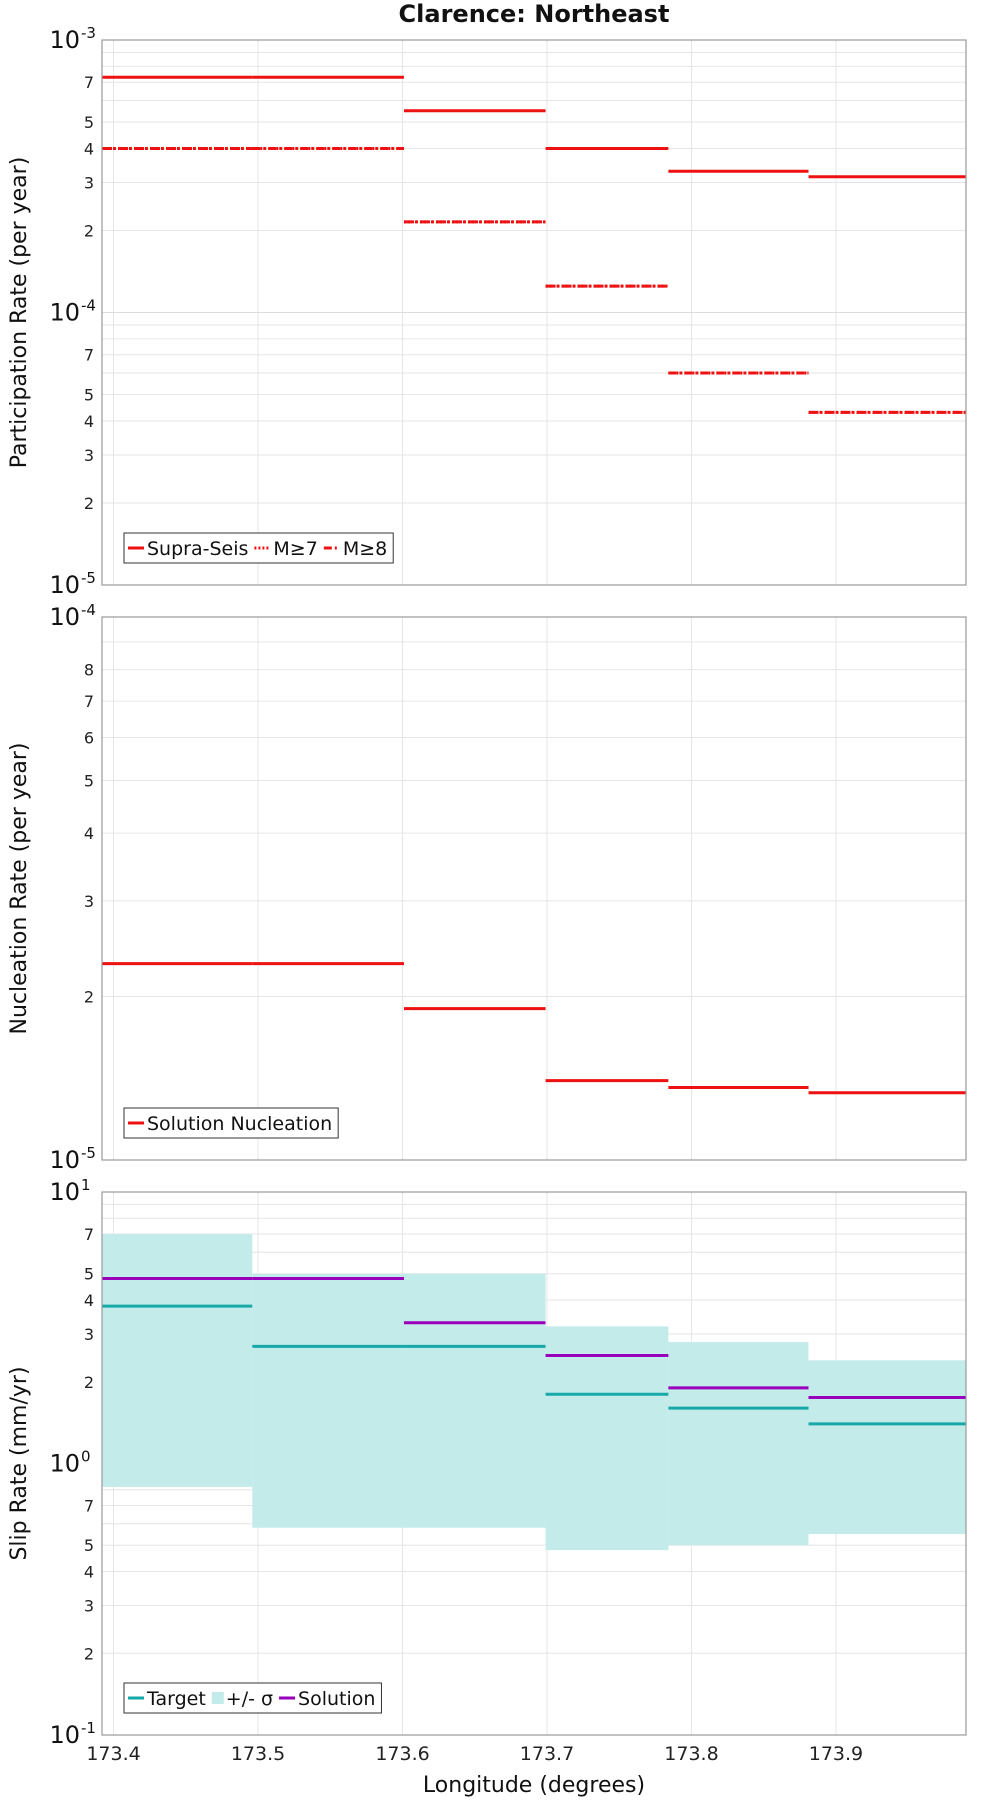  I want to click on legend-label: M≥7, so click(295, 549).